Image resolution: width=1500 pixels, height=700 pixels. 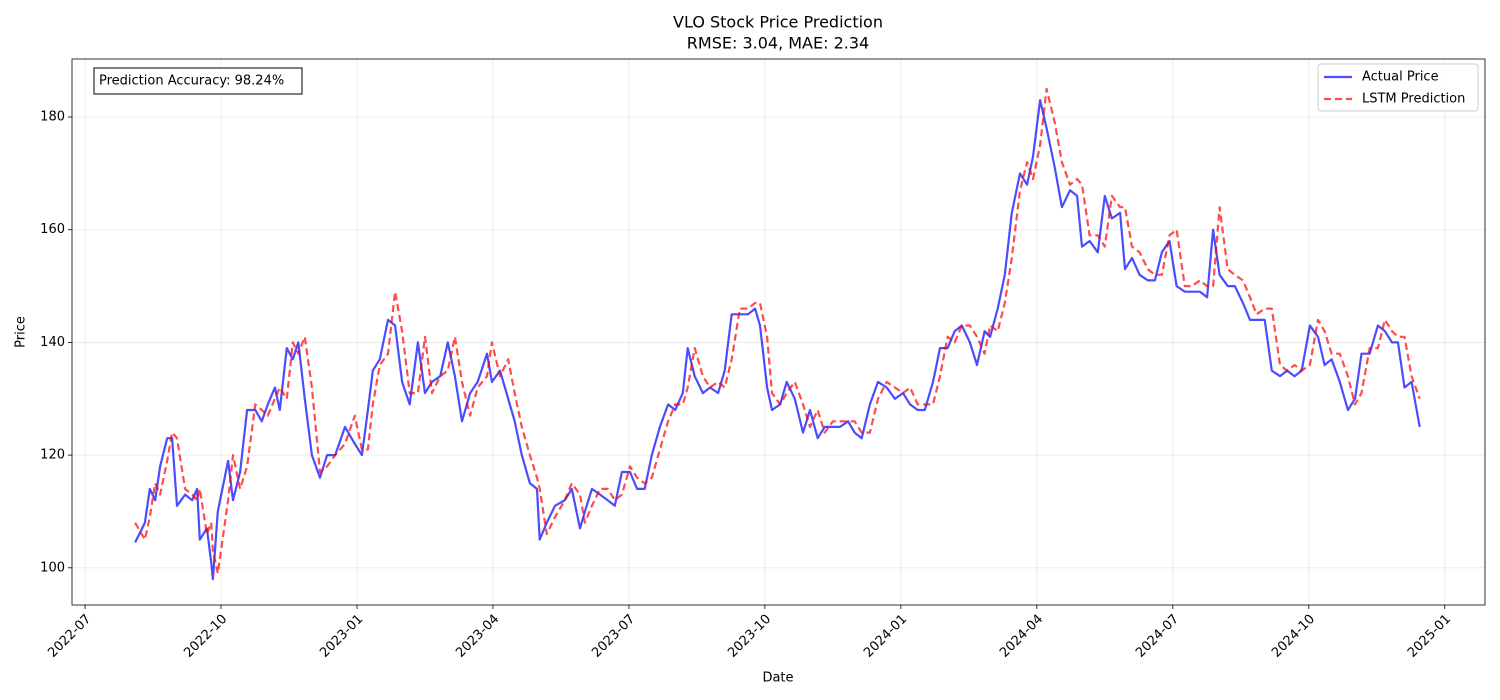 What do you see at coordinates (52, 117) in the screenshot?
I see `y-tick-label: 180` at bounding box center [52, 117].